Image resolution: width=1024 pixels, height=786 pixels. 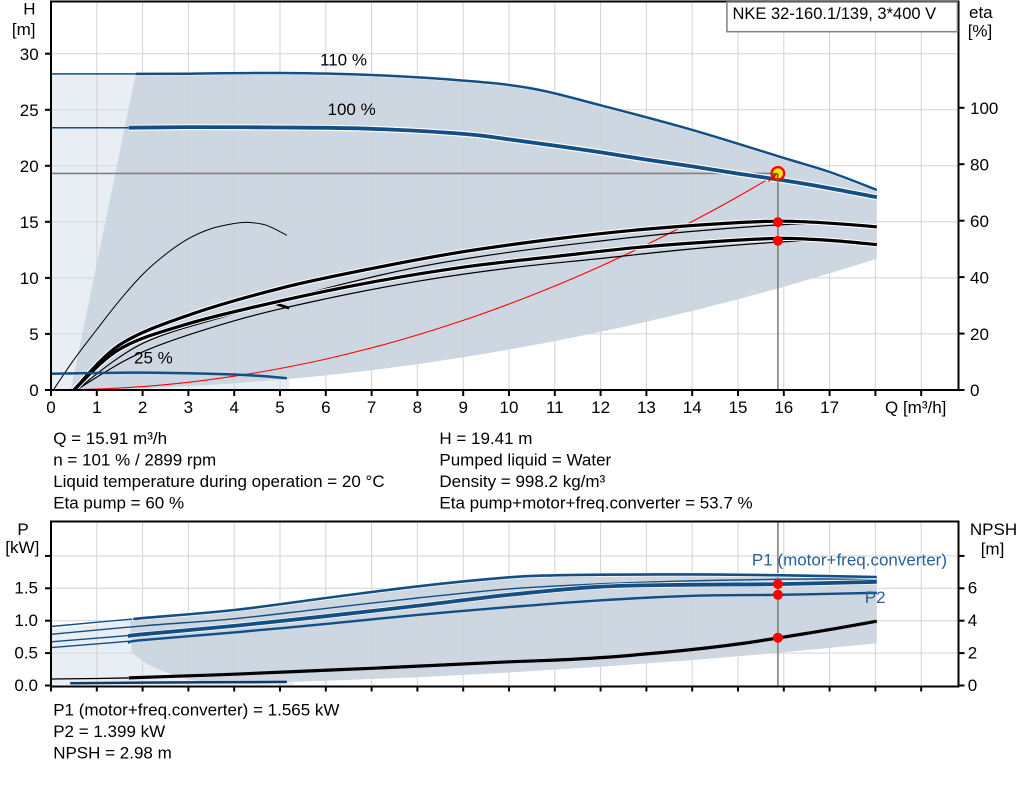 What do you see at coordinates (22, 547) in the screenshot?
I see `svg-text: [kW]` at bounding box center [22, 547].